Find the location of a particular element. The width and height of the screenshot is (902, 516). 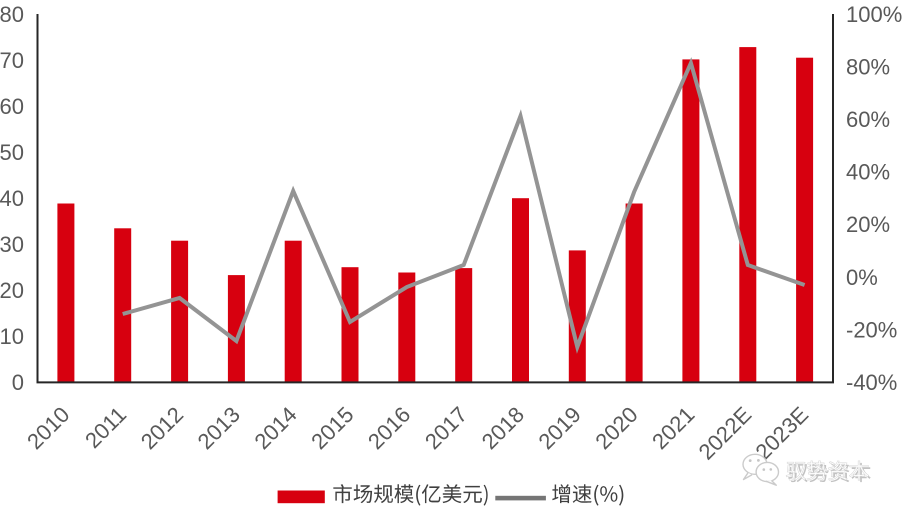

svg-text: 30 is located at coordinates (12, 244).